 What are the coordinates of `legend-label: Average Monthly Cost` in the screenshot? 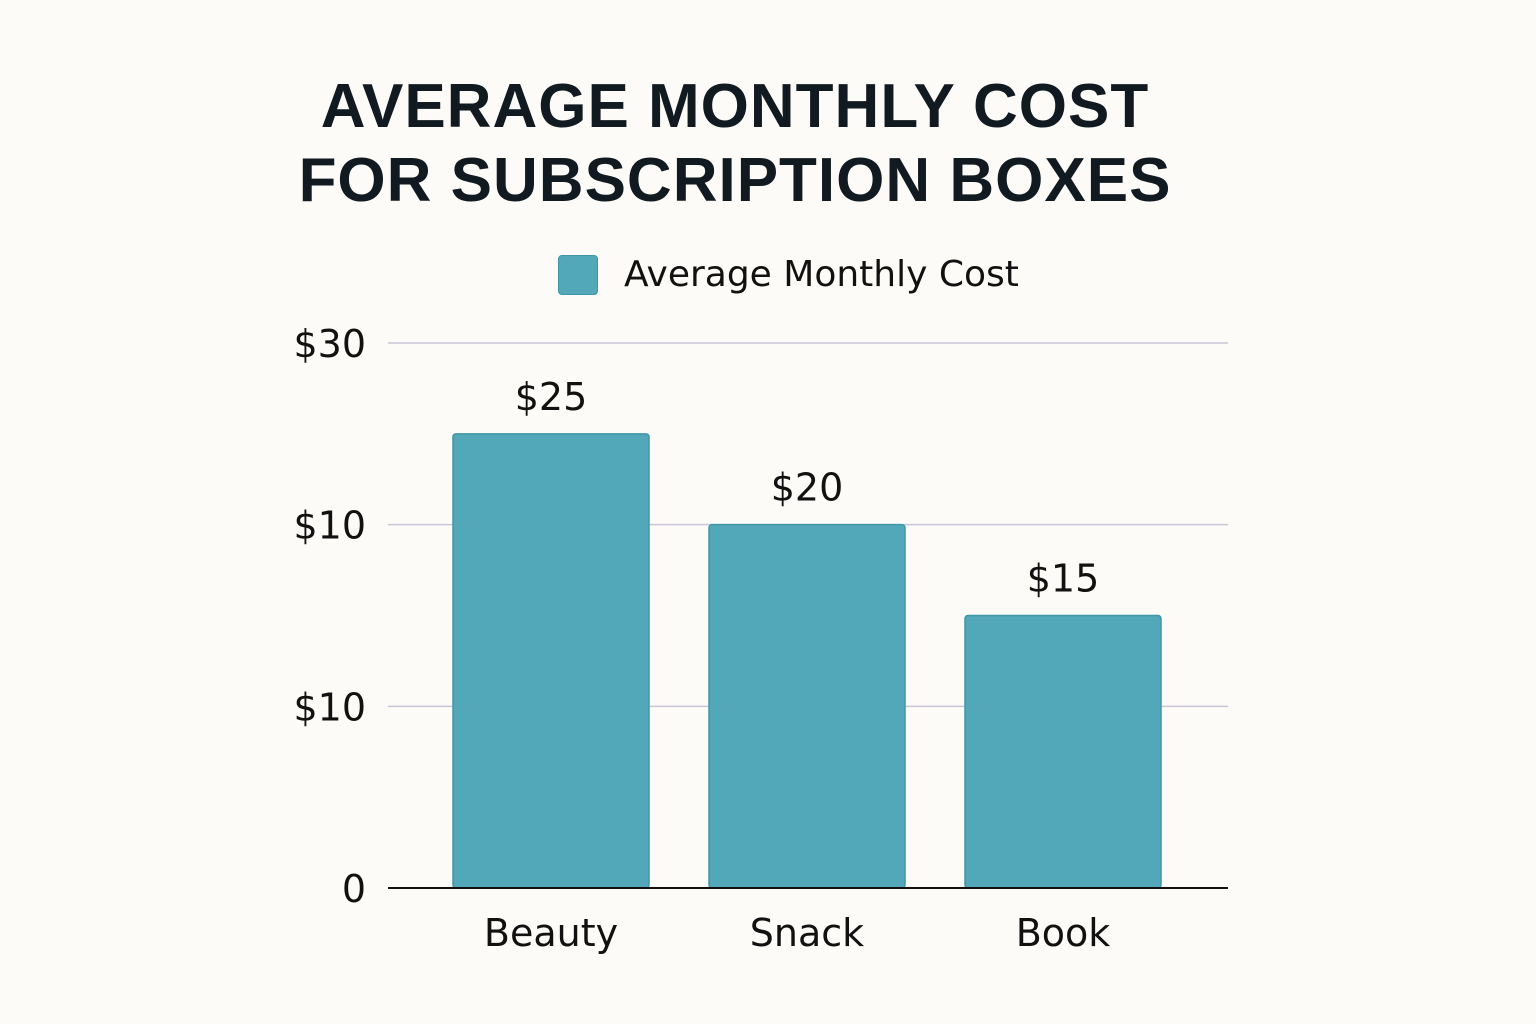 It's located at (821, 274).